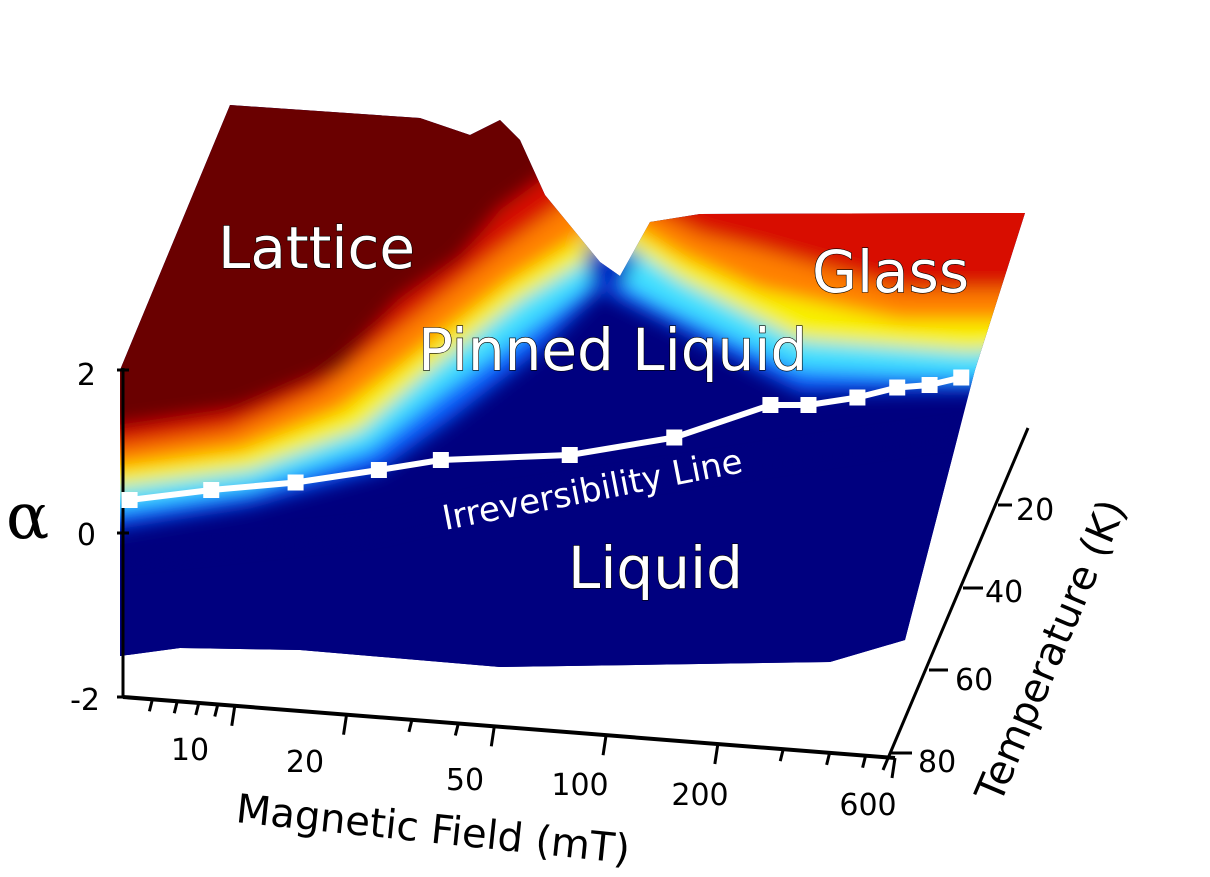 This screenshot has height=877, width=1210. Describe the element at coordinates (1050, 651) in the screenshot. I see `y-axis-label: Temperature (K)` at that location.